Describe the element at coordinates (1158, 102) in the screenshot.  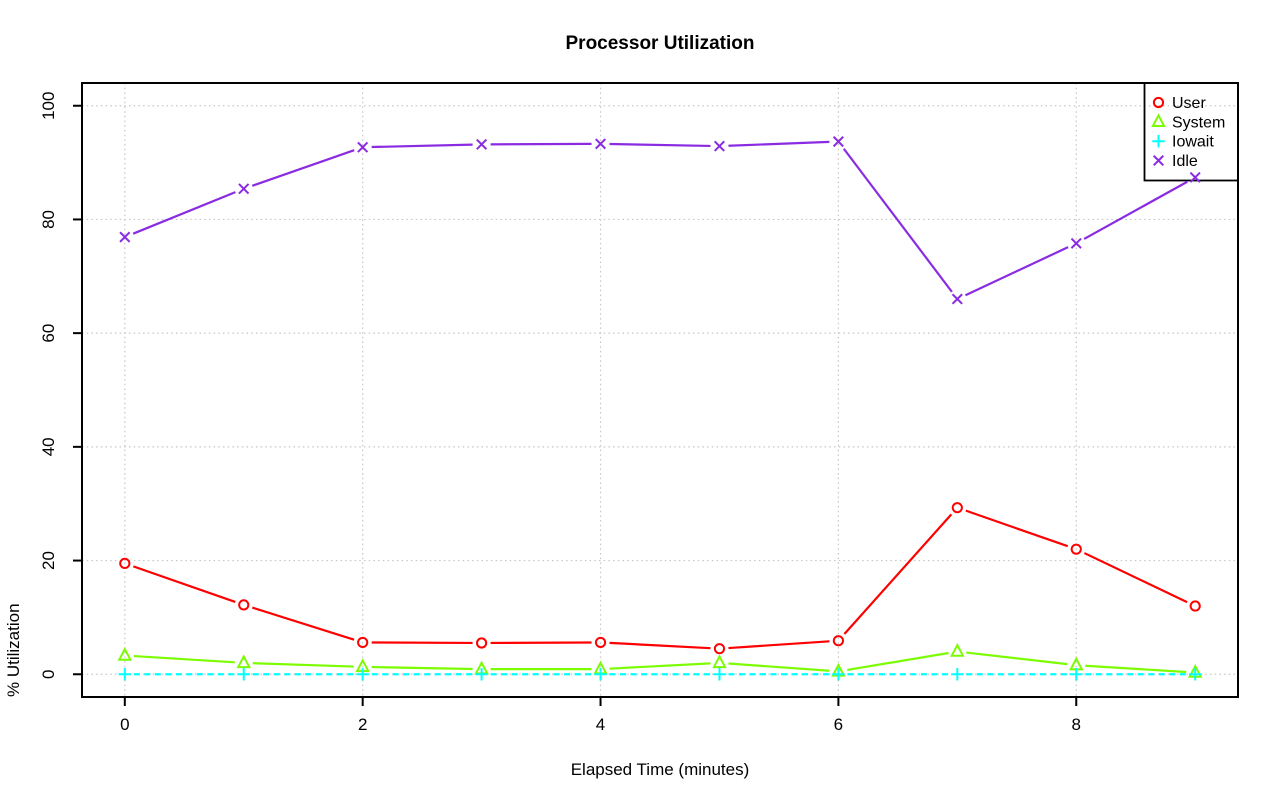
I see `legend-marker-user` at that location.